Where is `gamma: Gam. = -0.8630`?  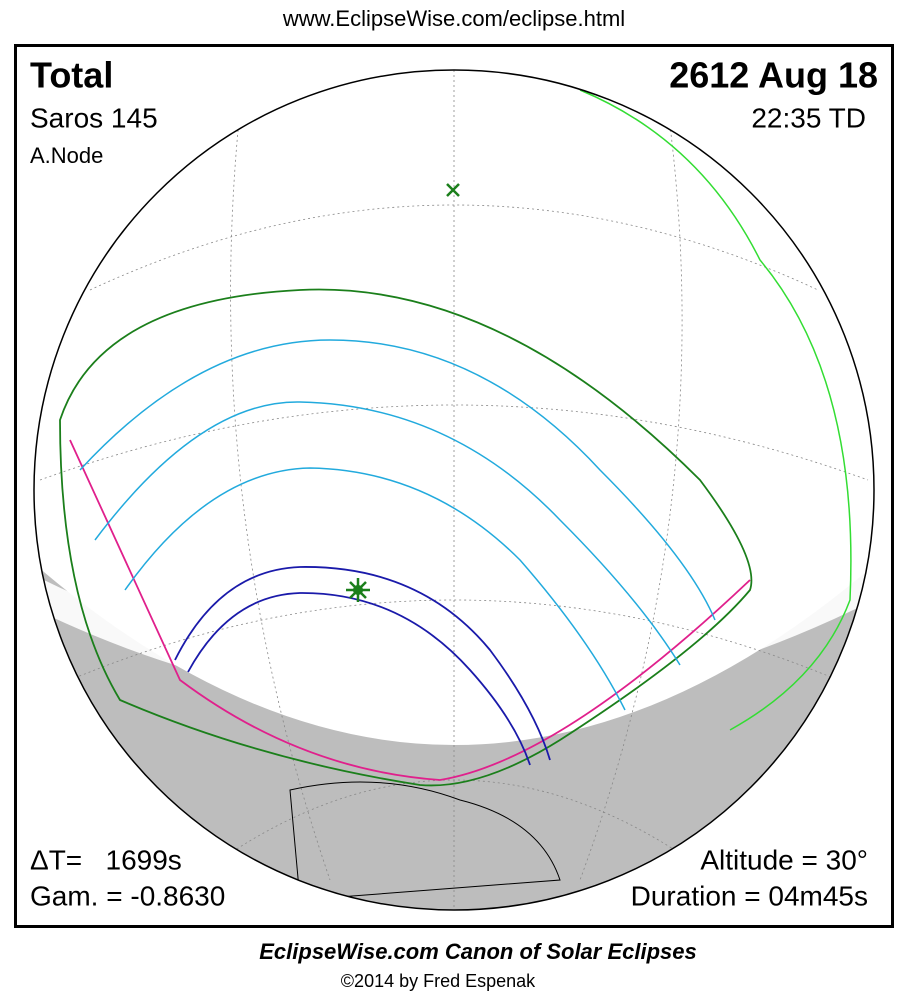
gamma: Gam. = -0.8630 is located at coordinates (127, 895).